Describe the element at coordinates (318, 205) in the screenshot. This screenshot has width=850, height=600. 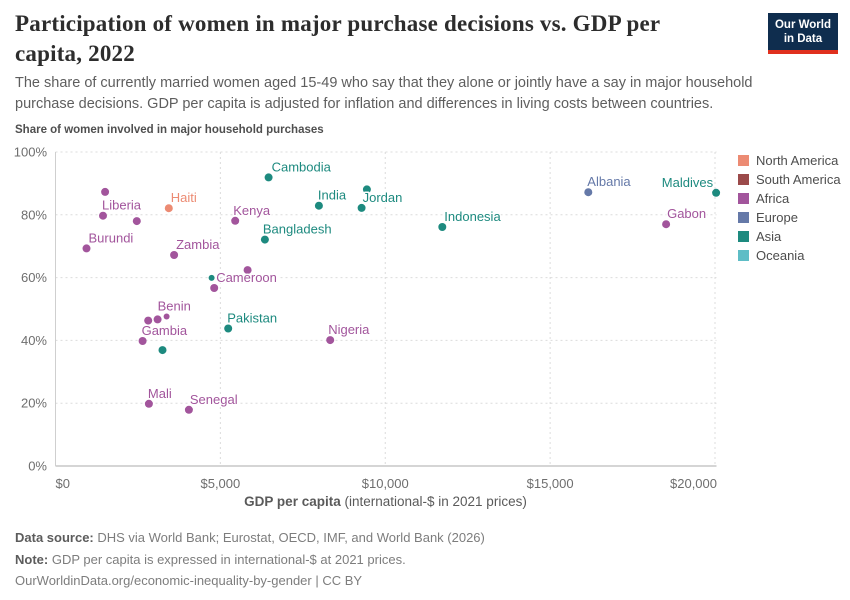
I see `data-point-india` at that location.